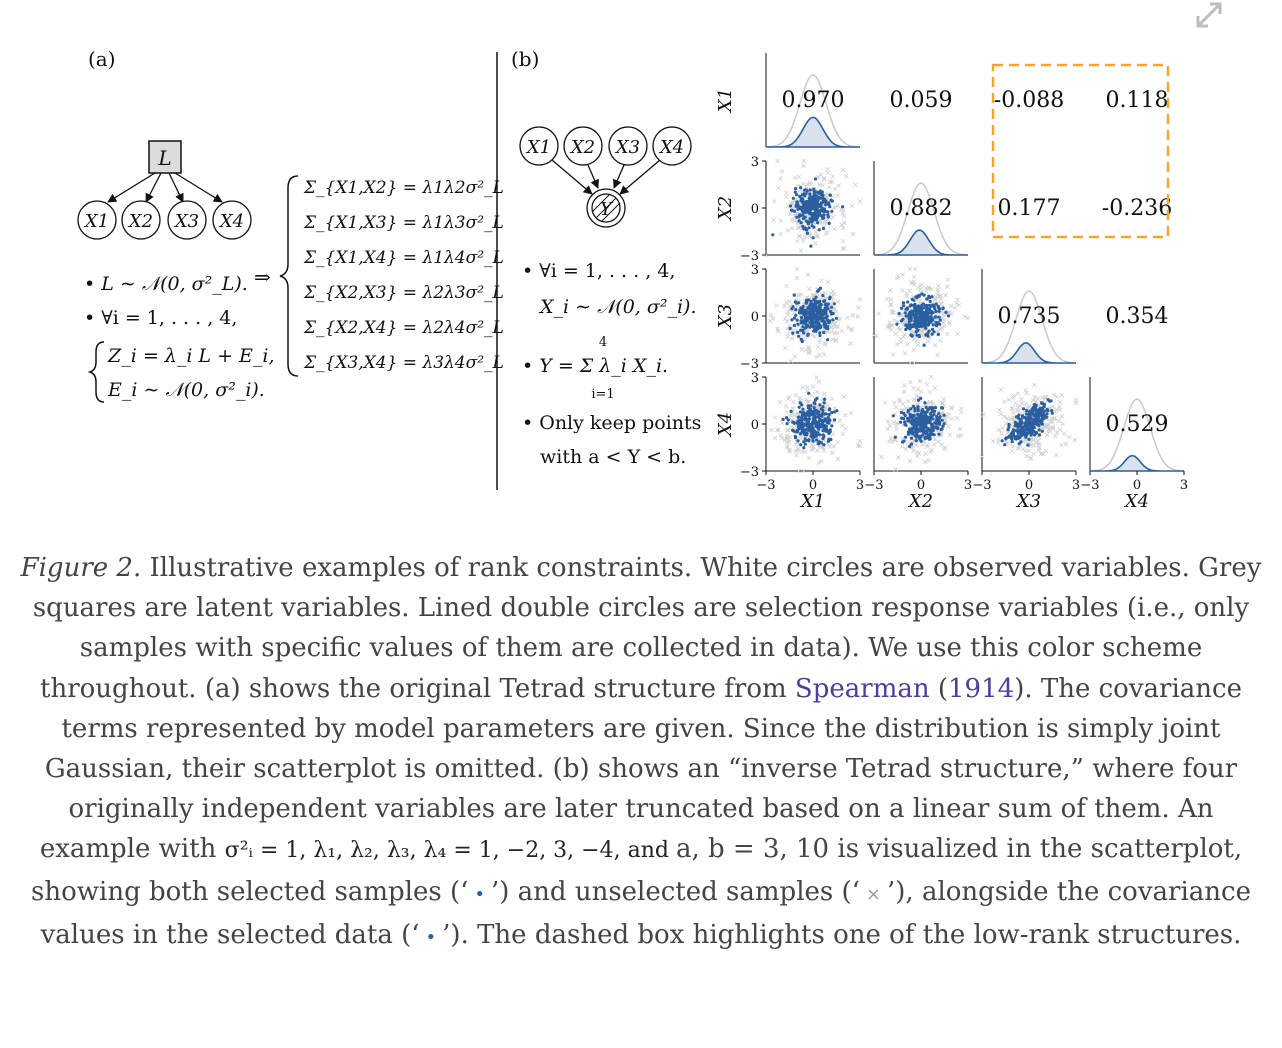 The width and height of the screenshot is (1282, 1048). I want to click on node-x4-b, so click(672, 146).